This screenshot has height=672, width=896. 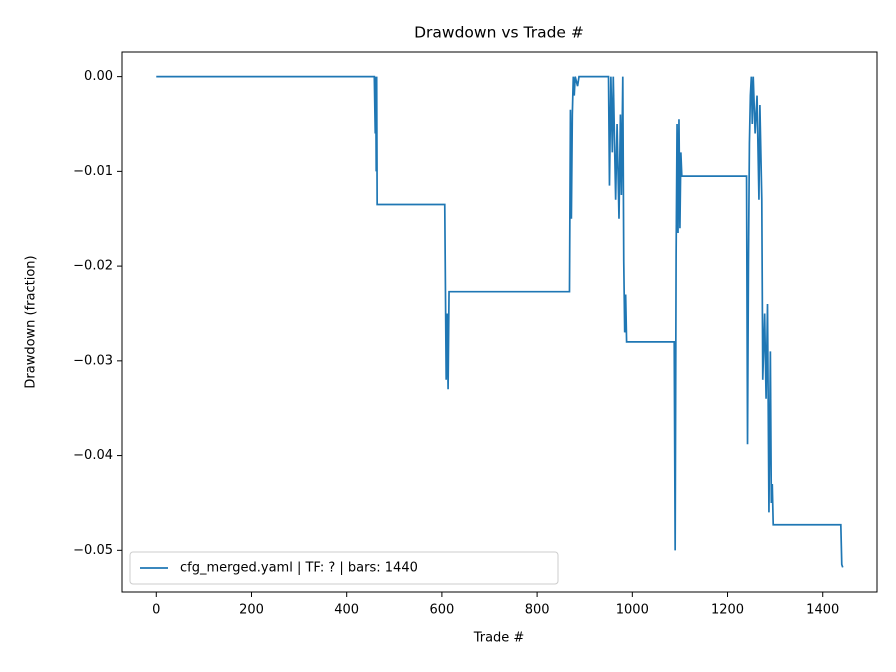 I want to click on chart-title: Drawdown vs Trade #, so click(x=499, y=33).